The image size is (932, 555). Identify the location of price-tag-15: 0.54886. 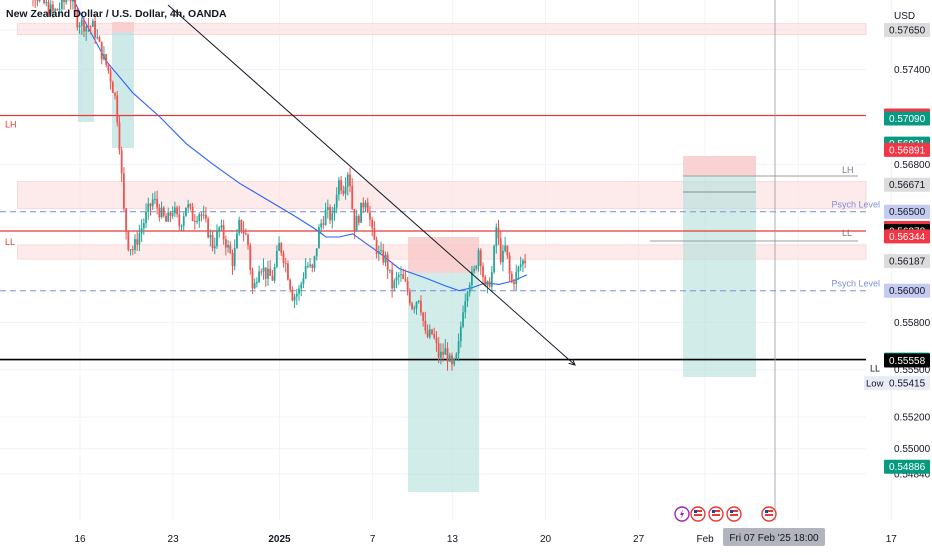
(907, 466).